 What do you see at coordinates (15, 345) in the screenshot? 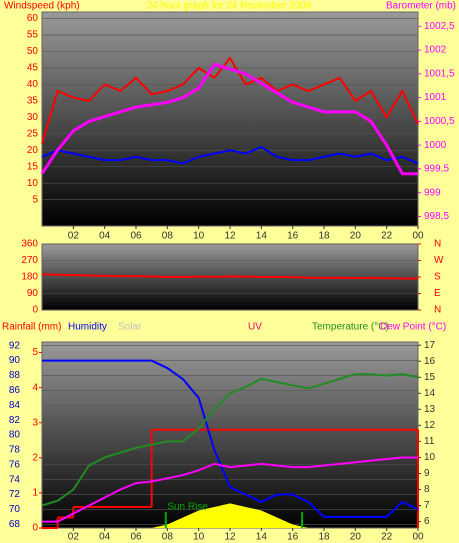
I see `yticks-label: 92` at bounding box center [15, 345].